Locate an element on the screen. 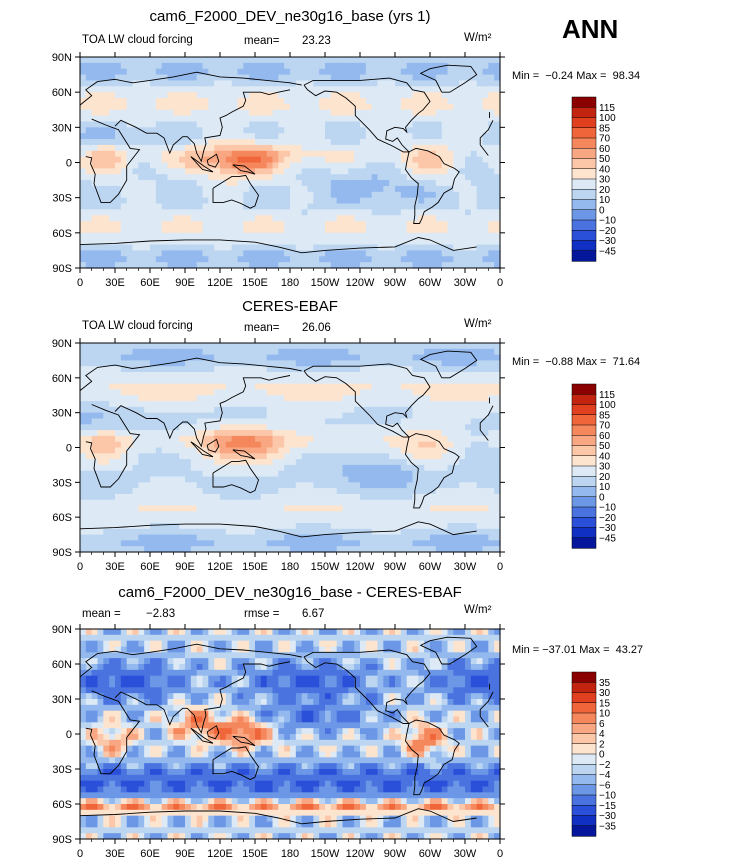 The height and width of the screenshot is (866, 733). panel-2-title: CERES-EBAF is located at coordinates (290, 306).